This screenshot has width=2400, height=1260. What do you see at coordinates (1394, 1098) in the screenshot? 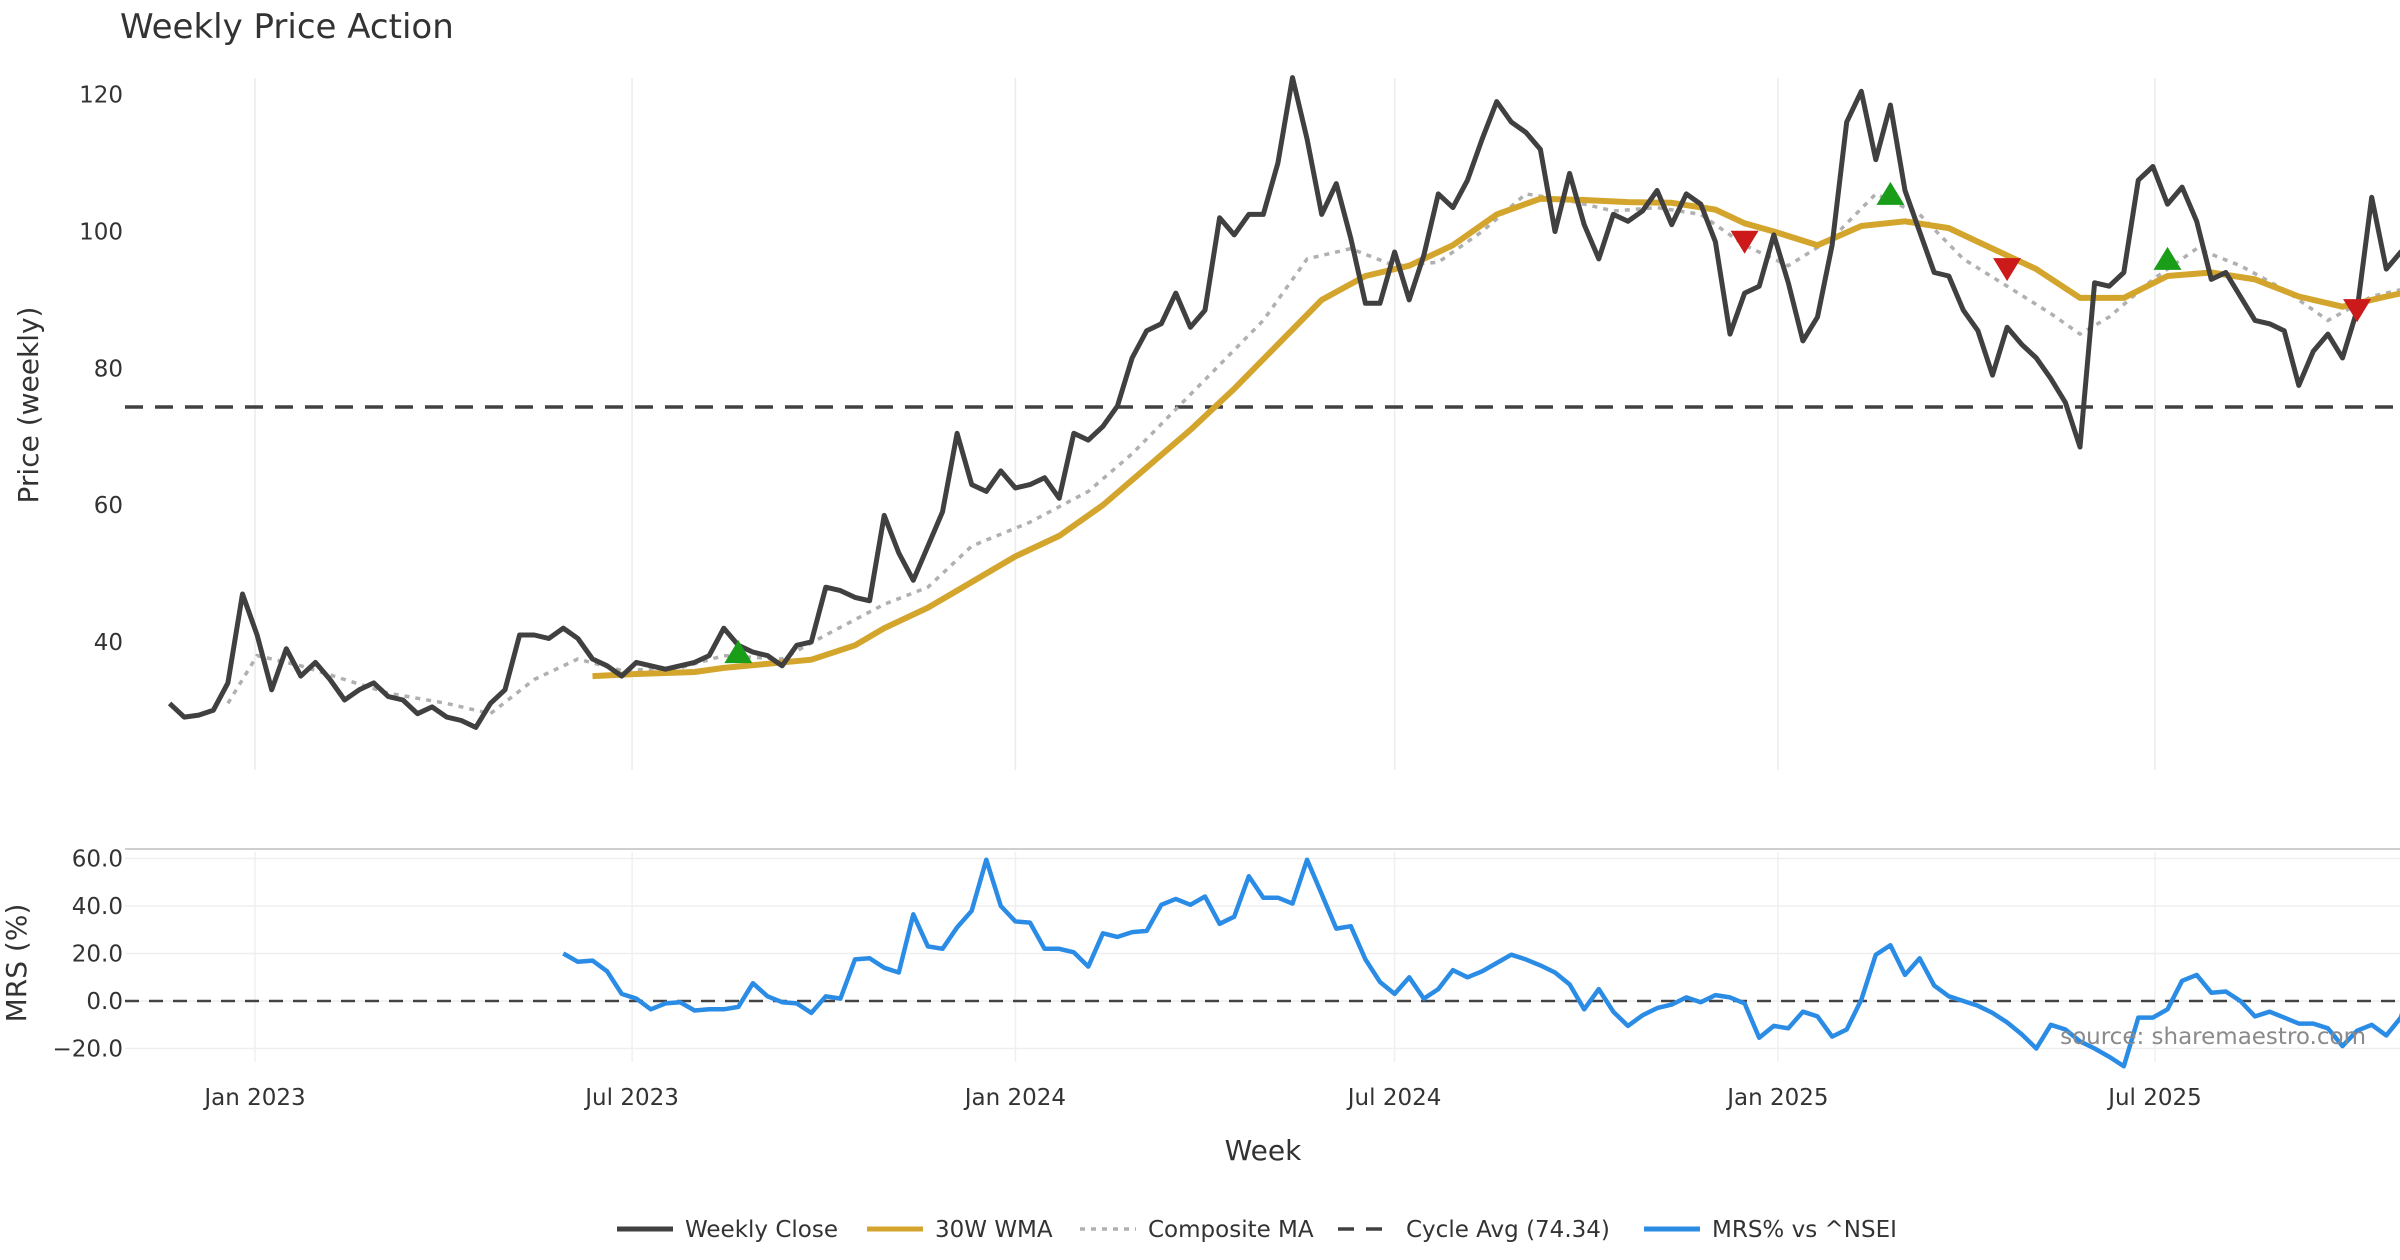
I see `x-tick-label: Jul 2024` at bounding box center [1394, 1098].